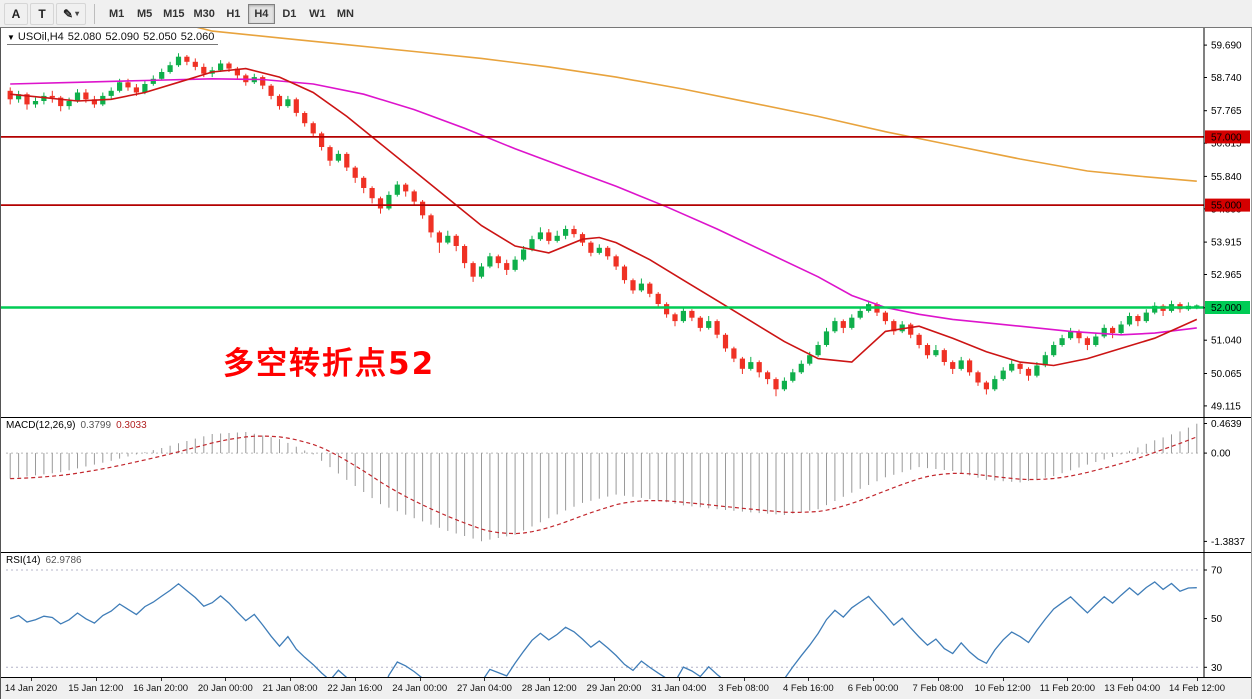 The image size is (1252, 699). Describe the element at coordinates (549, 688) in the screenshot. I see `time-label: 28 Jan 12:00` at that location.